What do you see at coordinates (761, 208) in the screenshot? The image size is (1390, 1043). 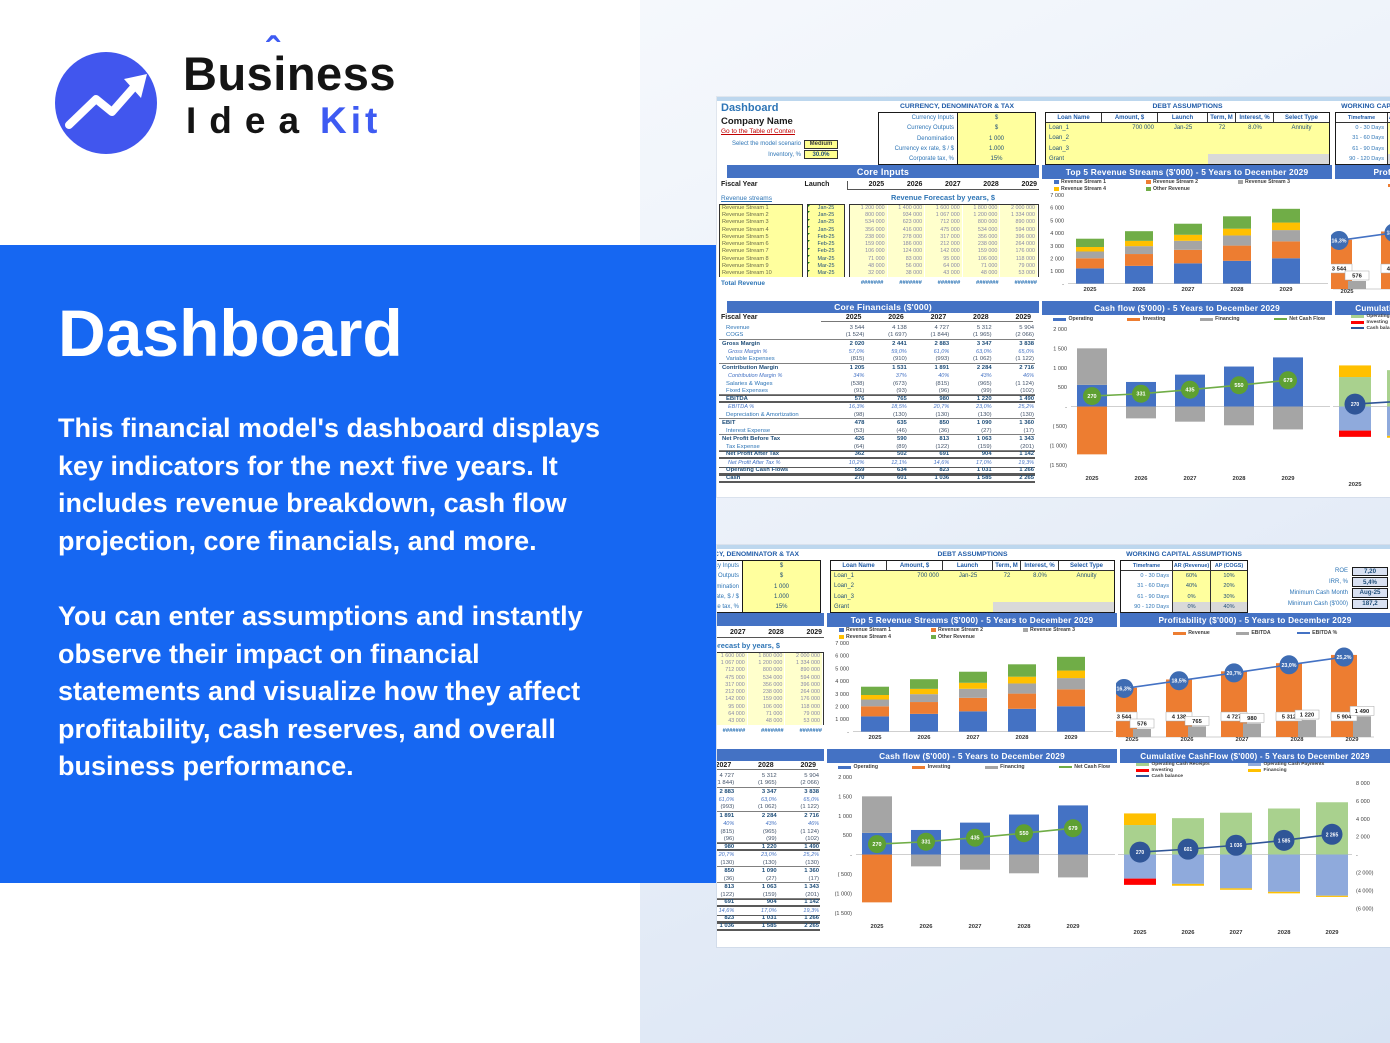 I see `stream-name-cell: Revenue Stream 1` at bounding box center [761, 208].